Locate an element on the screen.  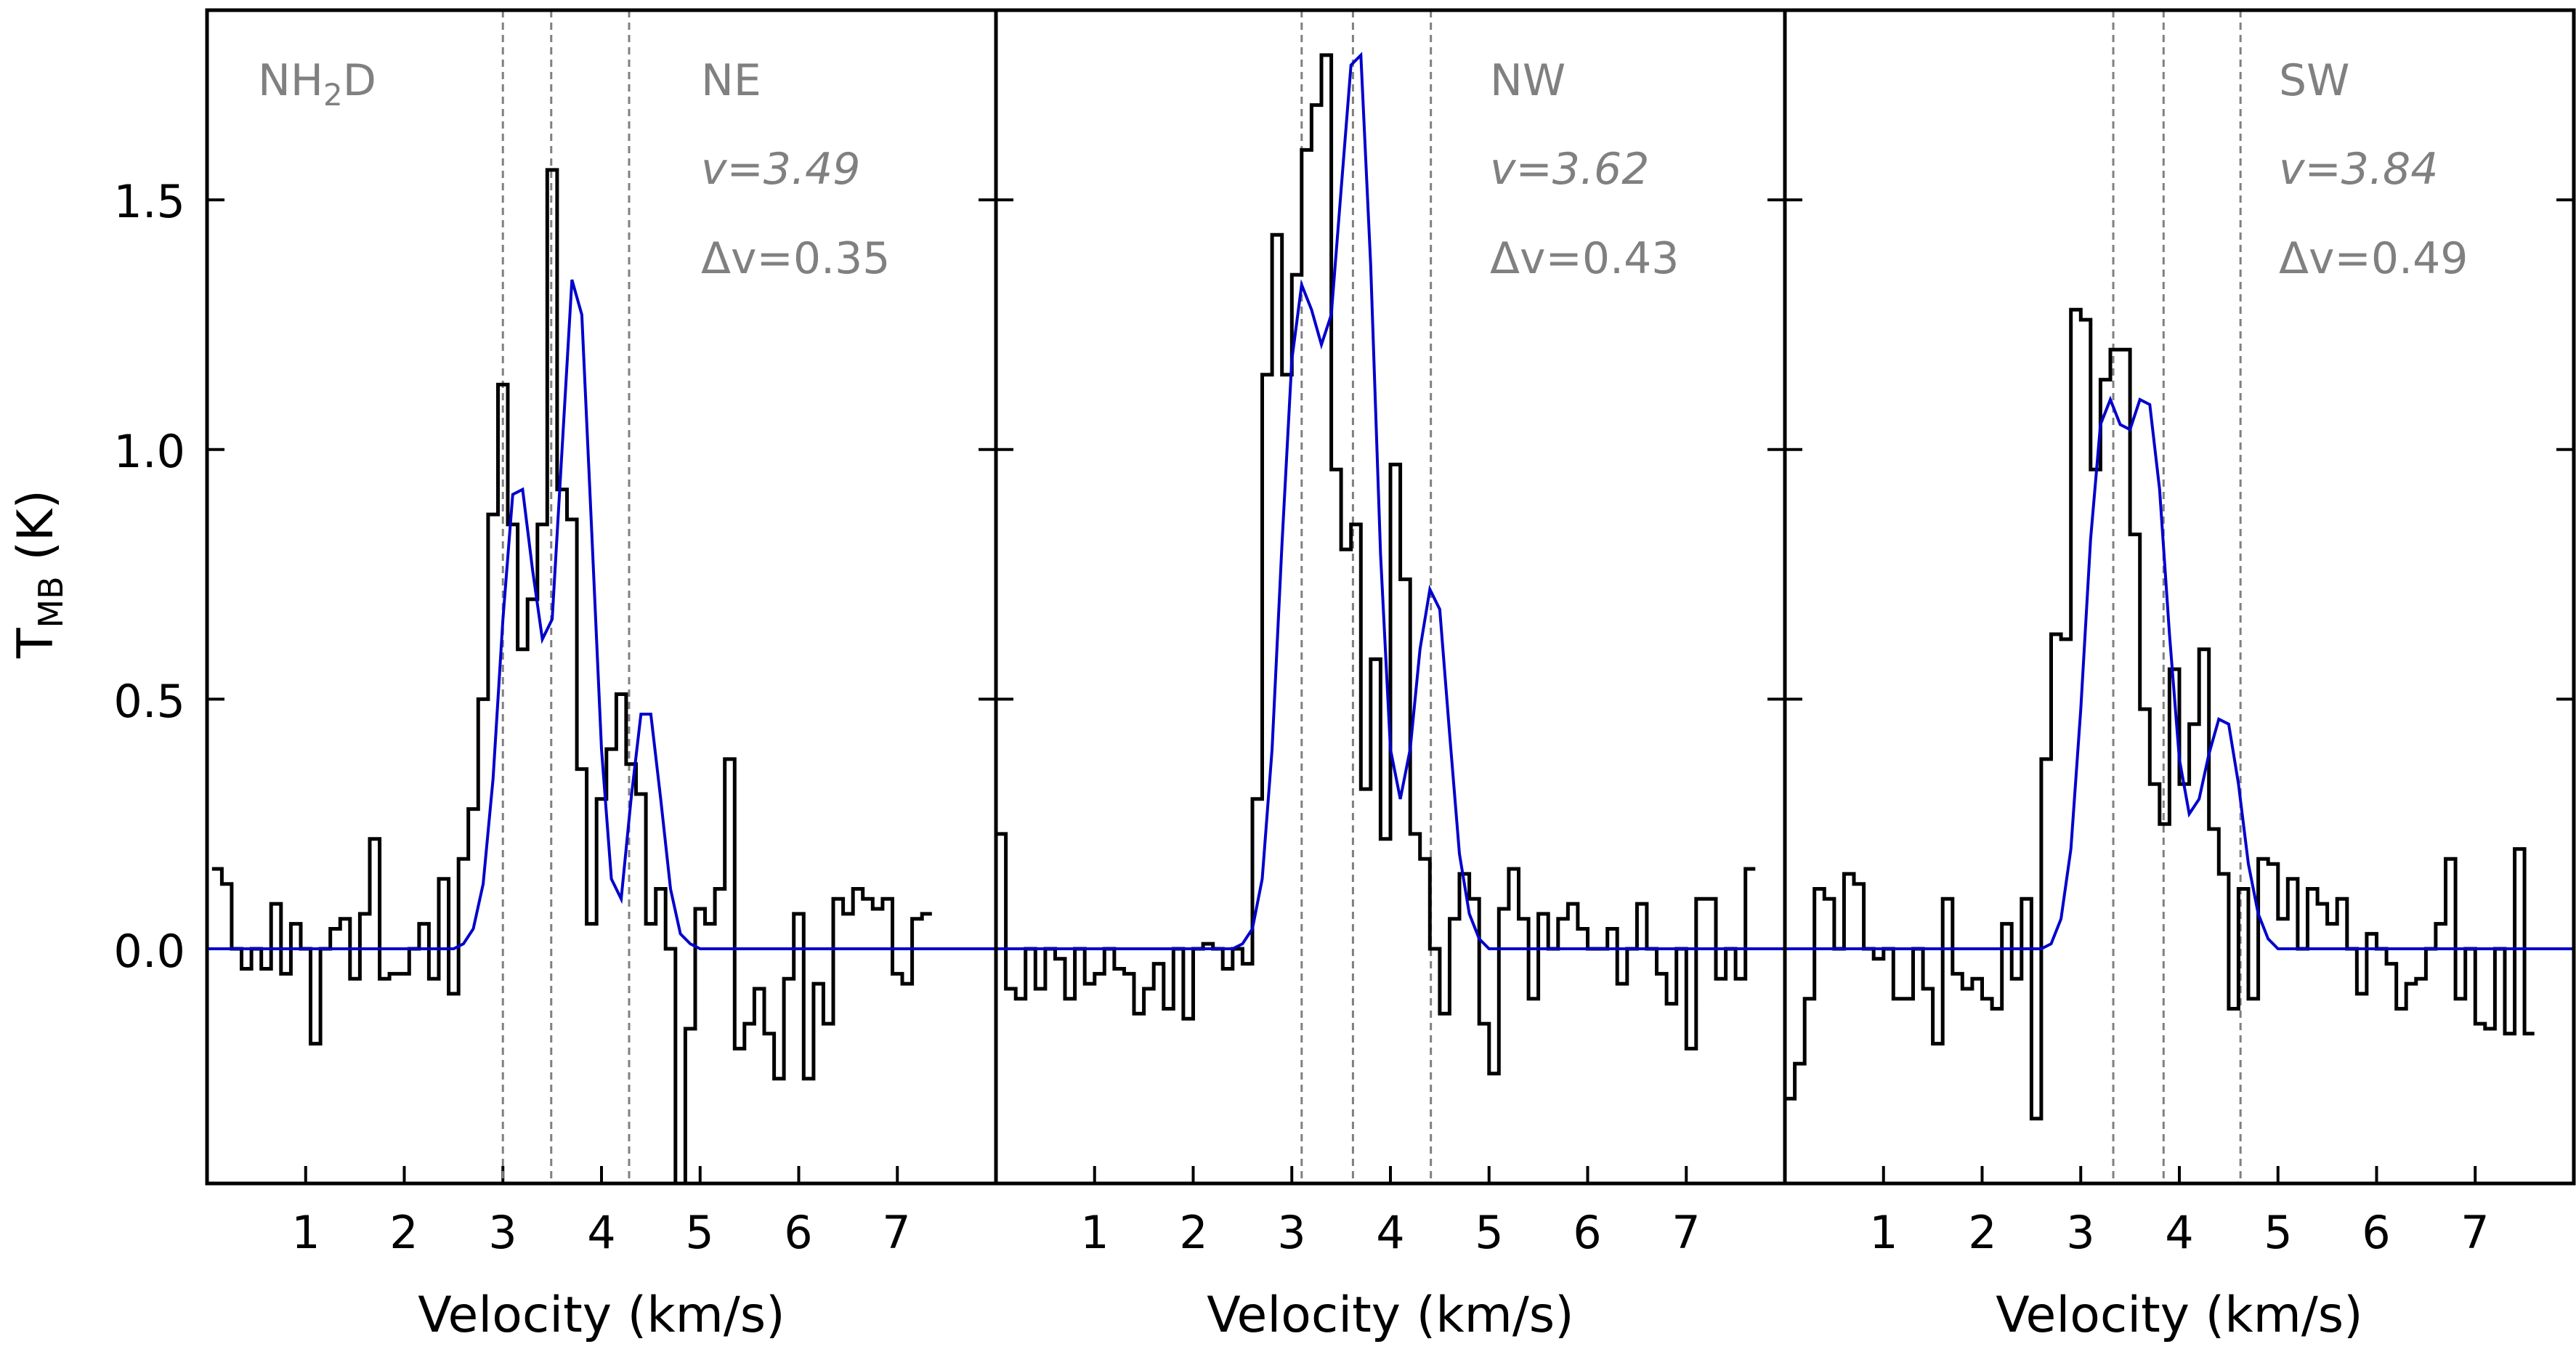
panel-ne-molecule-sub: 2 is located at coordinates (333, 95).